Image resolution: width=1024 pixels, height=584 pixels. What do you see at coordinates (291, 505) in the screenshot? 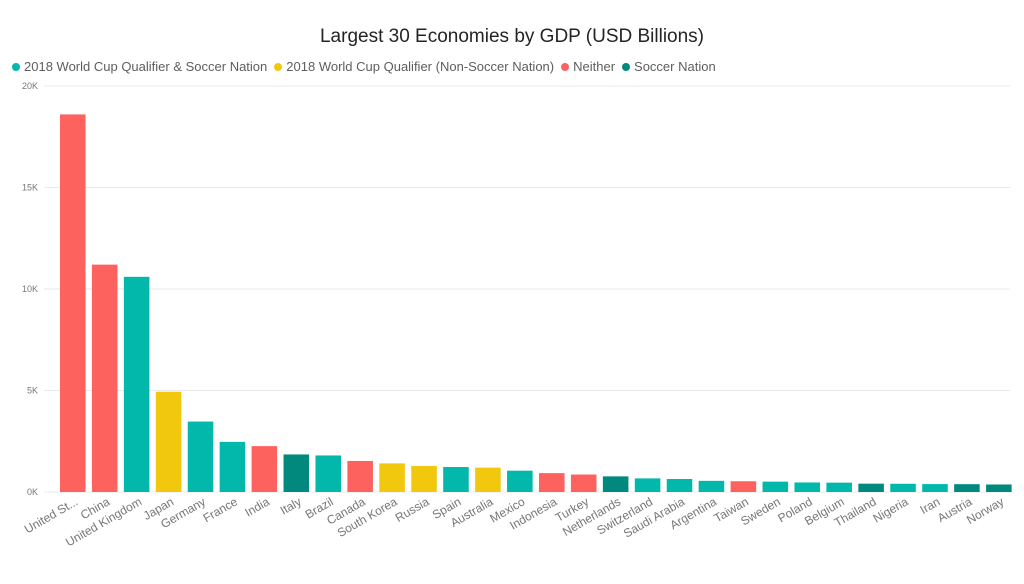
I see `x-tick-label: Italy` at bounding box center [291, 505].